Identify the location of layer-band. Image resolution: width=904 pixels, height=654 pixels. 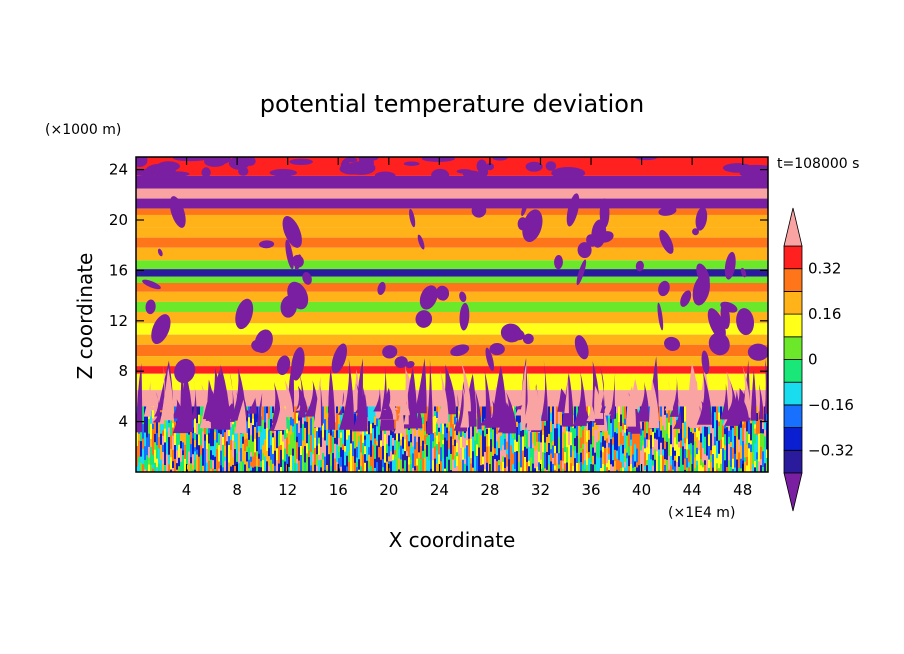
(452, 203).